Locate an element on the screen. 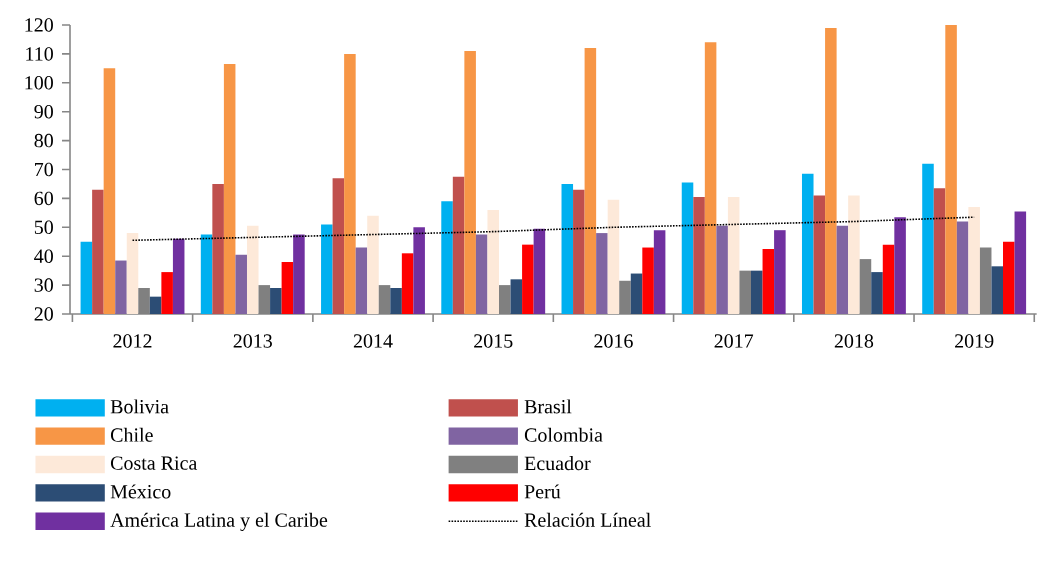 The image size is (1038, 563). y-tick-label: 30 is located at coordinates (43, 285).